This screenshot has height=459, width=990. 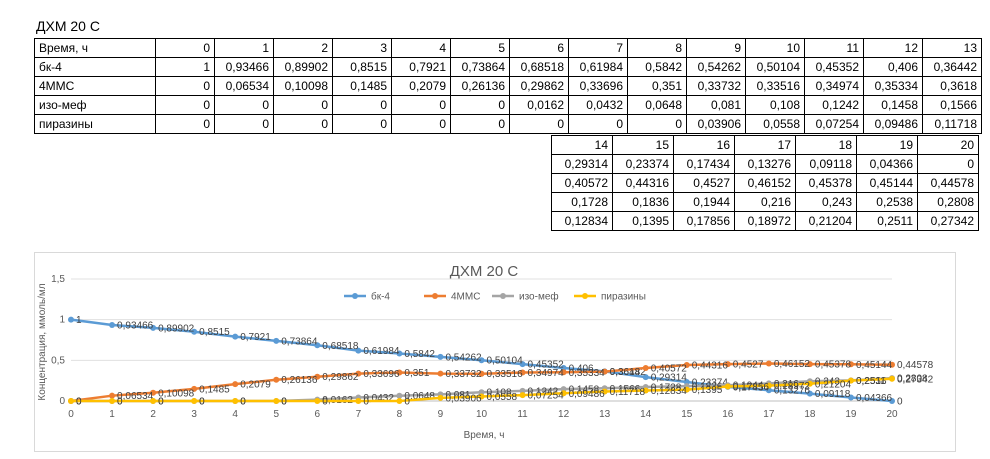 What do you see at coordinates (893, 86) in the screenshot?
I see `value-cell: 0,35334` at bounding box center [893, 86].